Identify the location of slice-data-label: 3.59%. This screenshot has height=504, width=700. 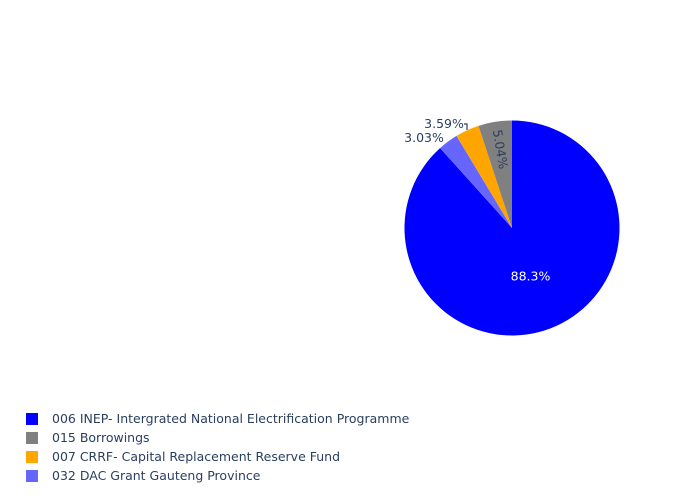
(444, 123).